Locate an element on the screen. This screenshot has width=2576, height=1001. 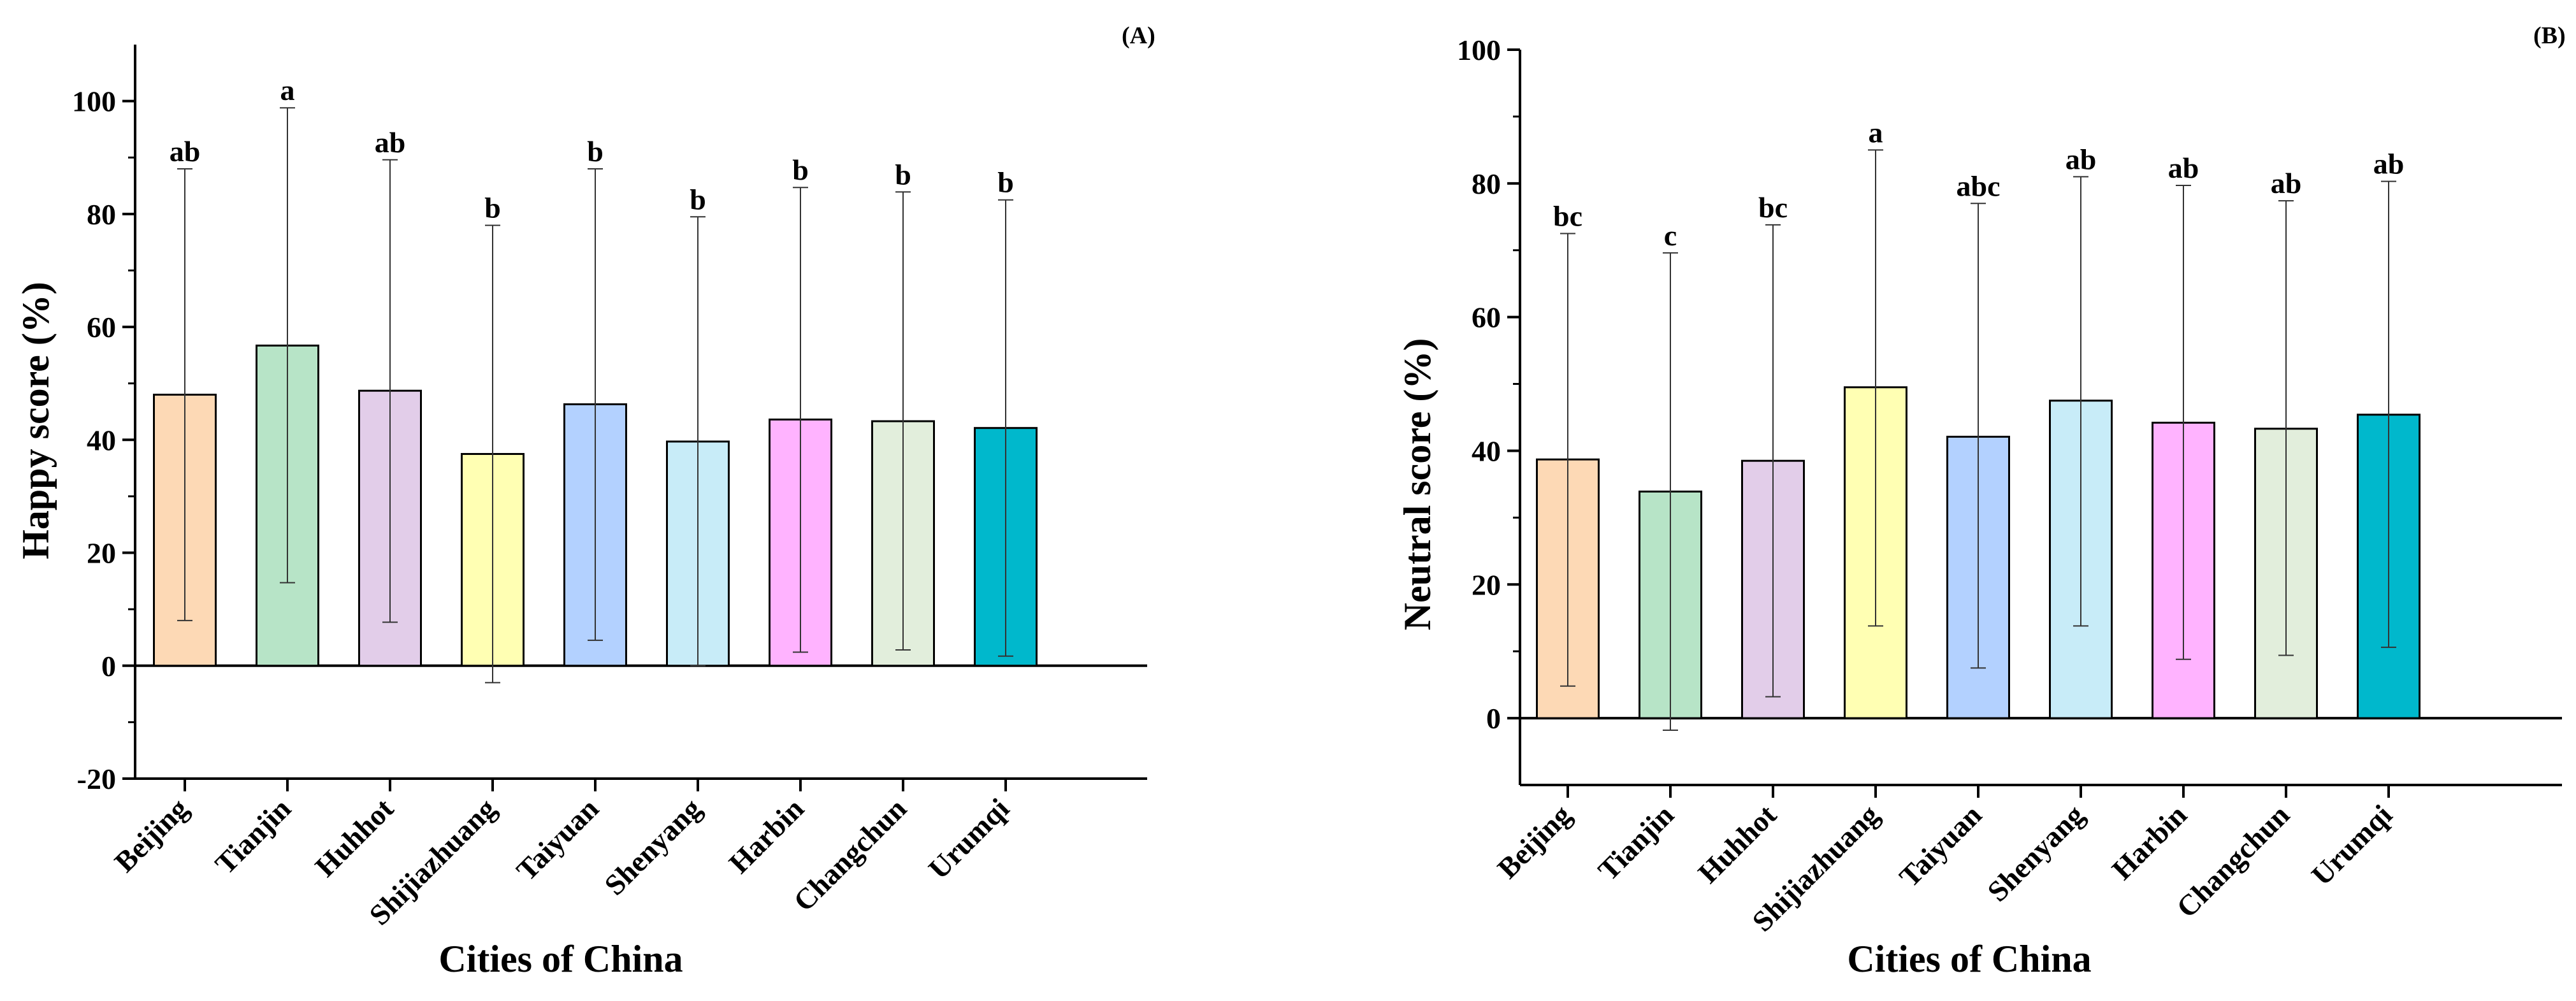
y-tick-label: -20 is located at coordinates (96, 779).